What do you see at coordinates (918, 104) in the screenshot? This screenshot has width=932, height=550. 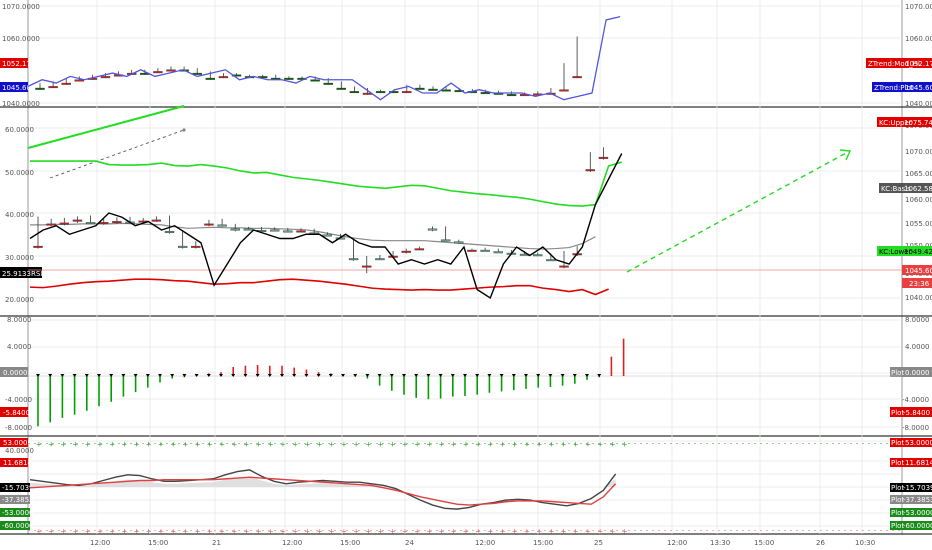 I see `top-rtick-3: 1040.0000` at bounding box center [918, 104].